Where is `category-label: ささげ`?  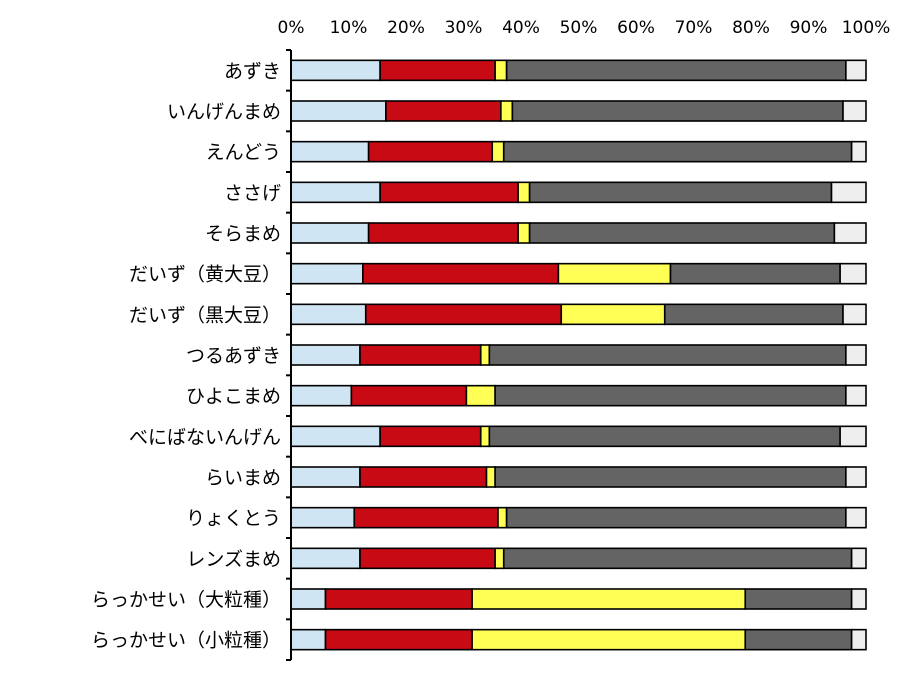
category-label: ささげ is located at coordinates (252, 193).